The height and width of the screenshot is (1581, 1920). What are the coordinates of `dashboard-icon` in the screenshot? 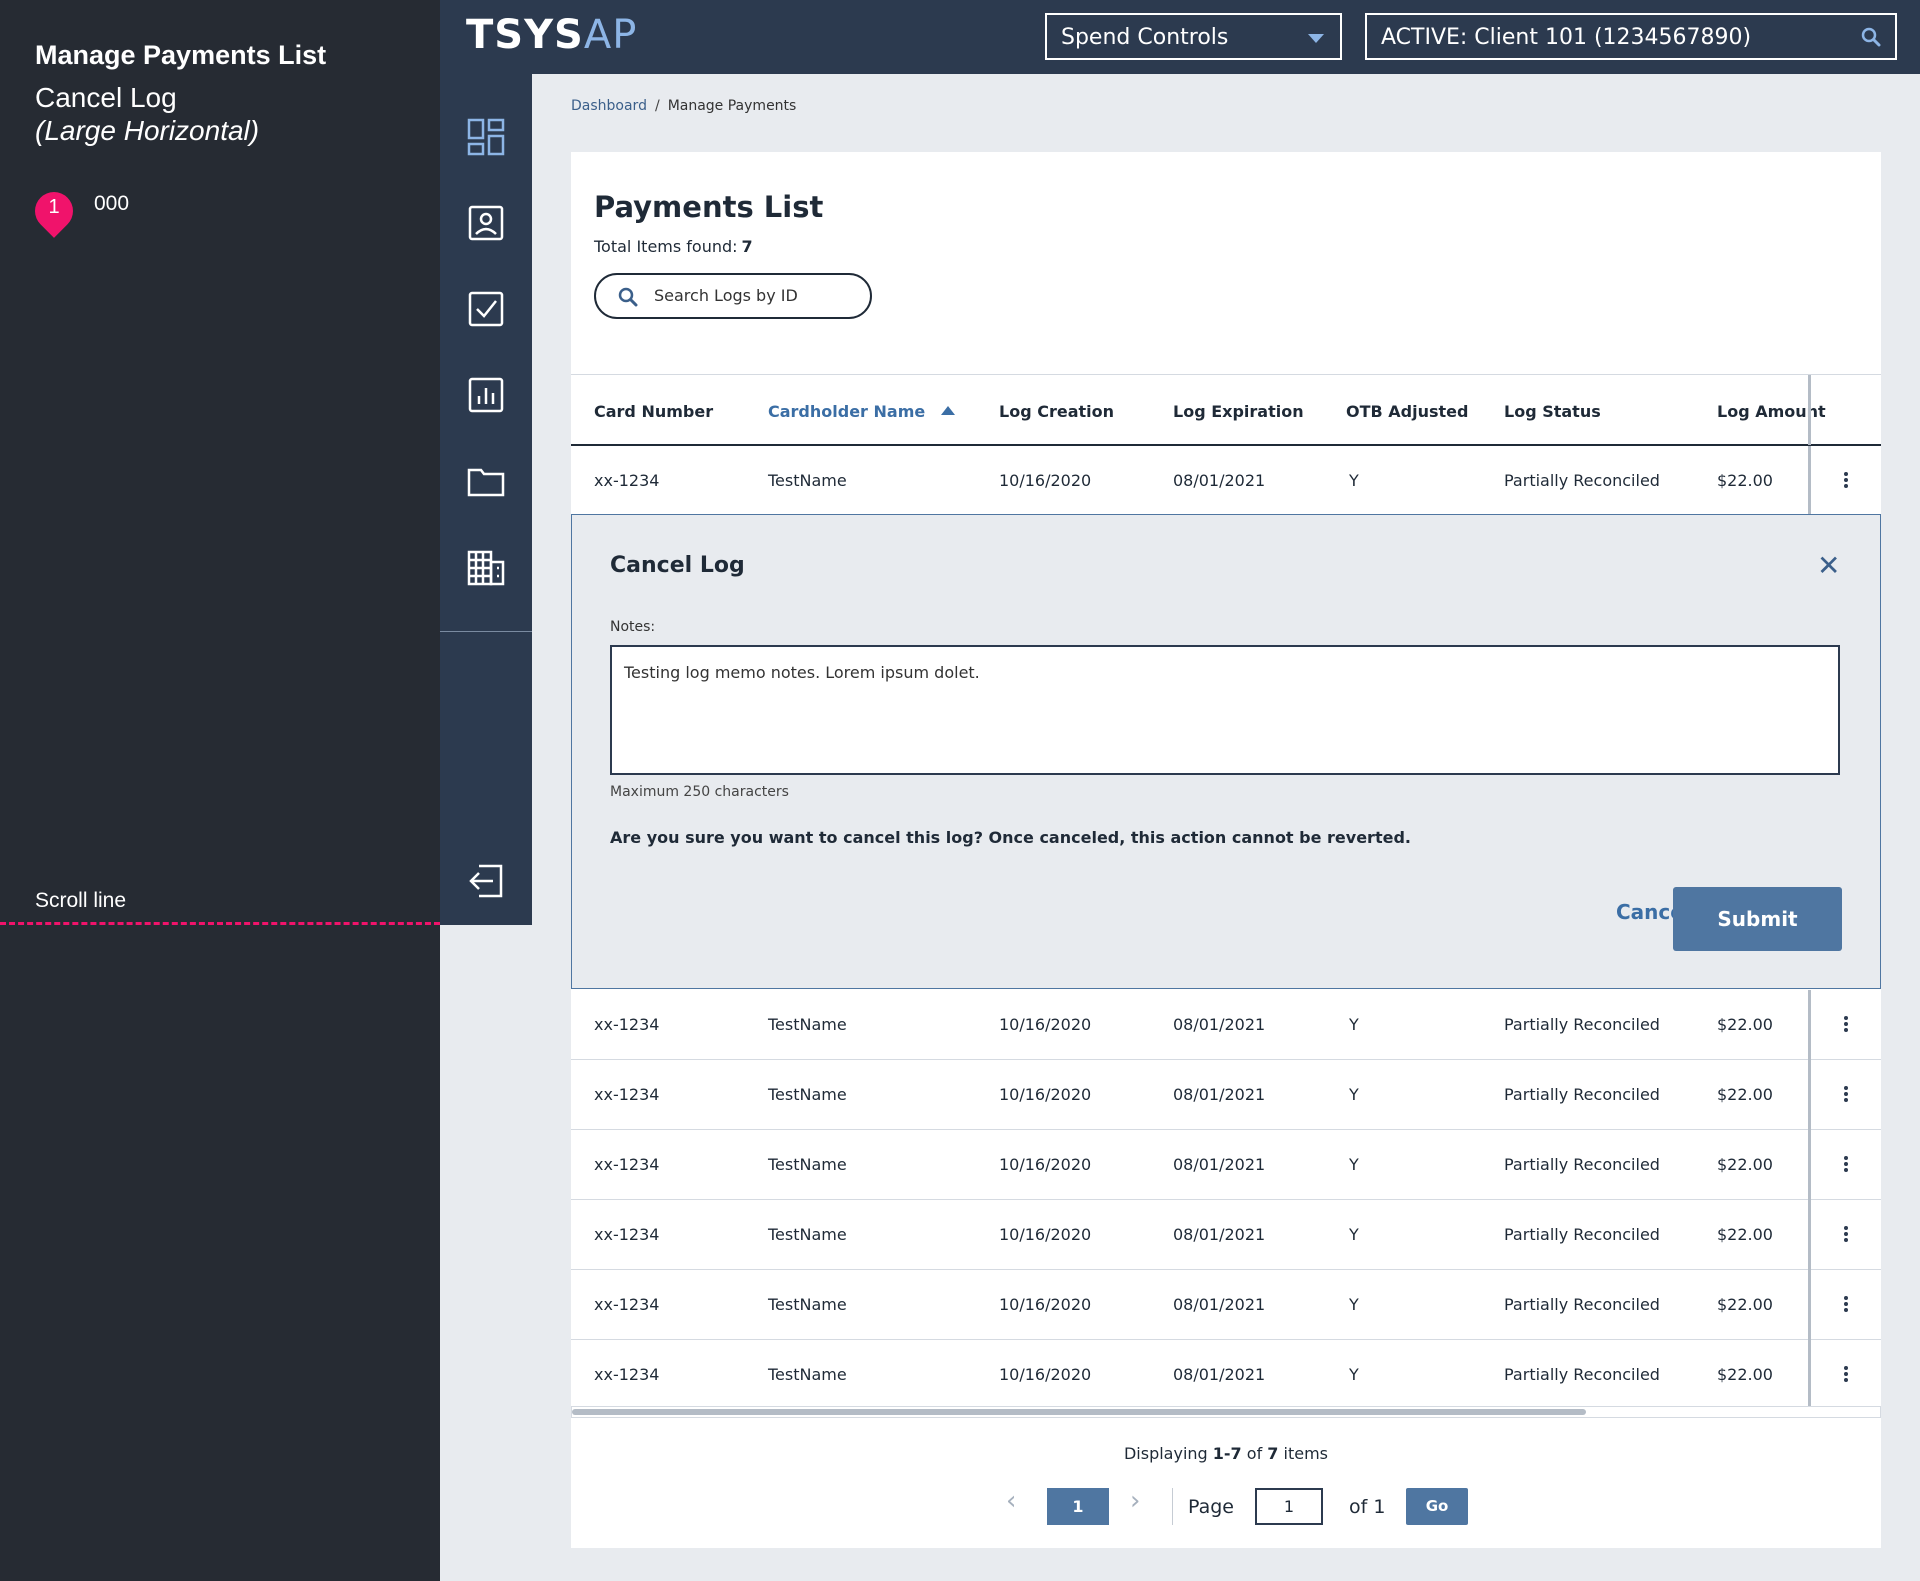 It's located at (486, 137).